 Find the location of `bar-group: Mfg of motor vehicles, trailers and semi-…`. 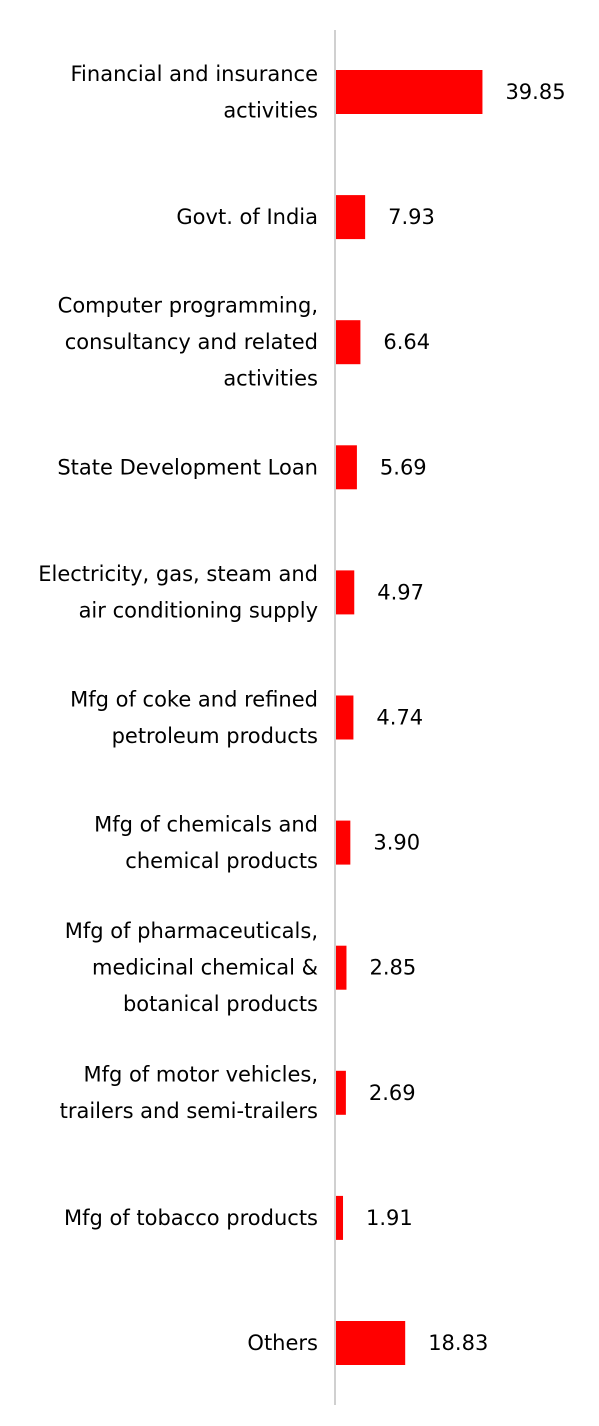

bar-group: Mfg of motor vehicles, trailers and semi-… is located at coordinates (238, 1093).